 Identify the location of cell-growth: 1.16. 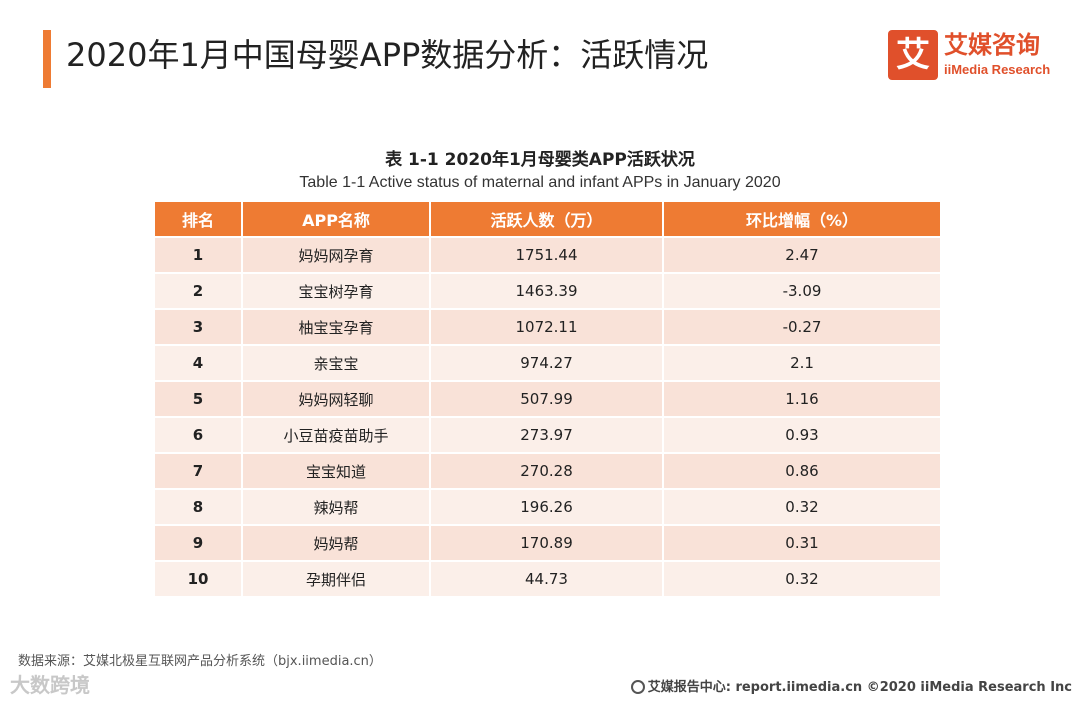
(801, 398).